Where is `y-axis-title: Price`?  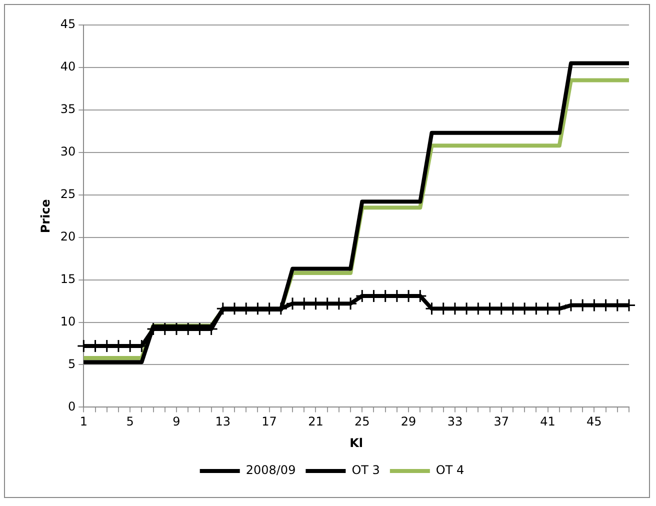
y-axis-title: Price is located at coordinates (45, 216).